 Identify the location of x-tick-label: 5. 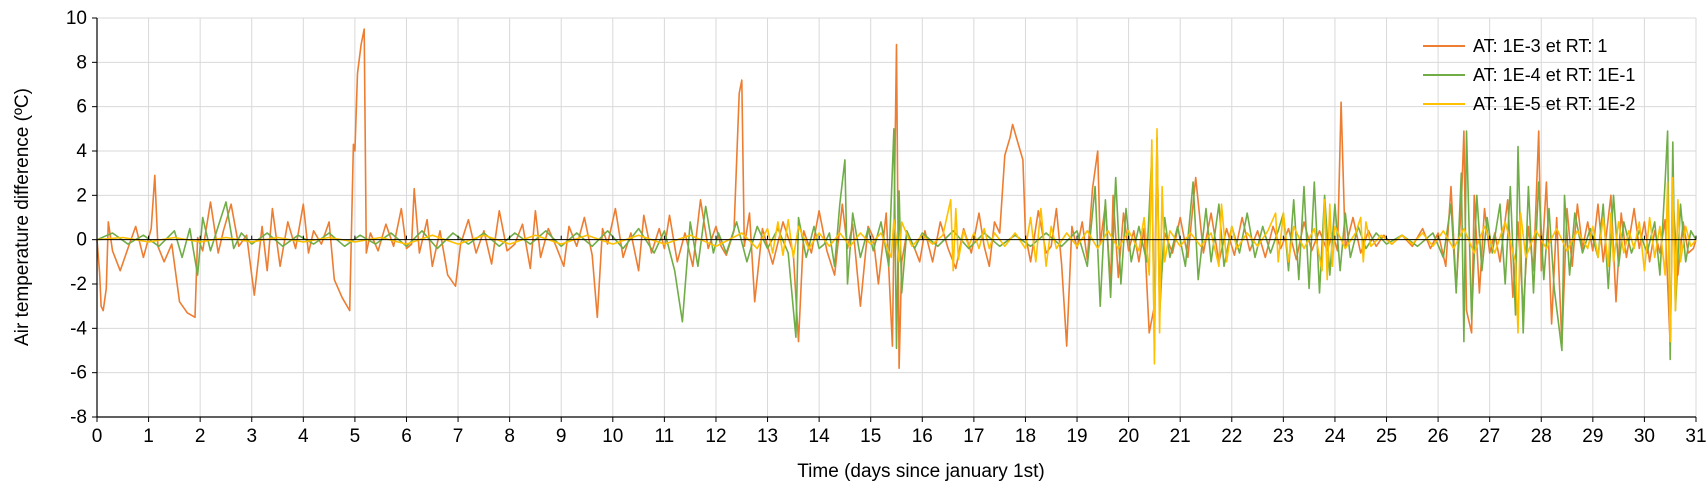
(355, 436).